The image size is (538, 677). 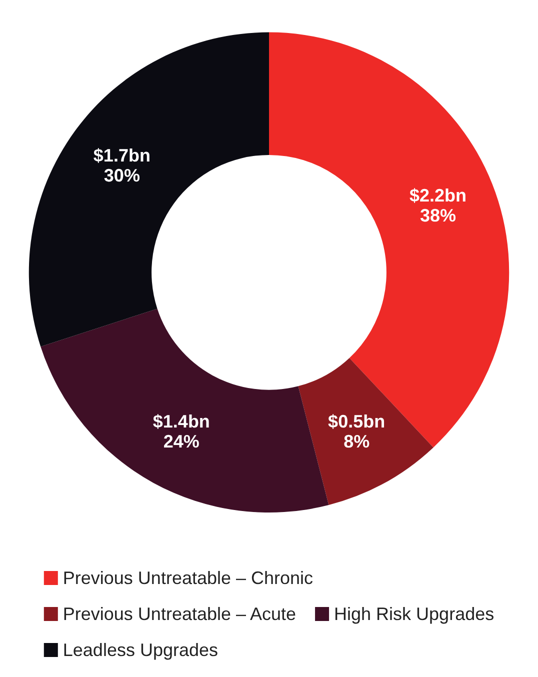 What do you see at coordinates (121, 166) in the screenshot?
I see `data-label: $1.7bn 30%` at bounding box center [121, 166].